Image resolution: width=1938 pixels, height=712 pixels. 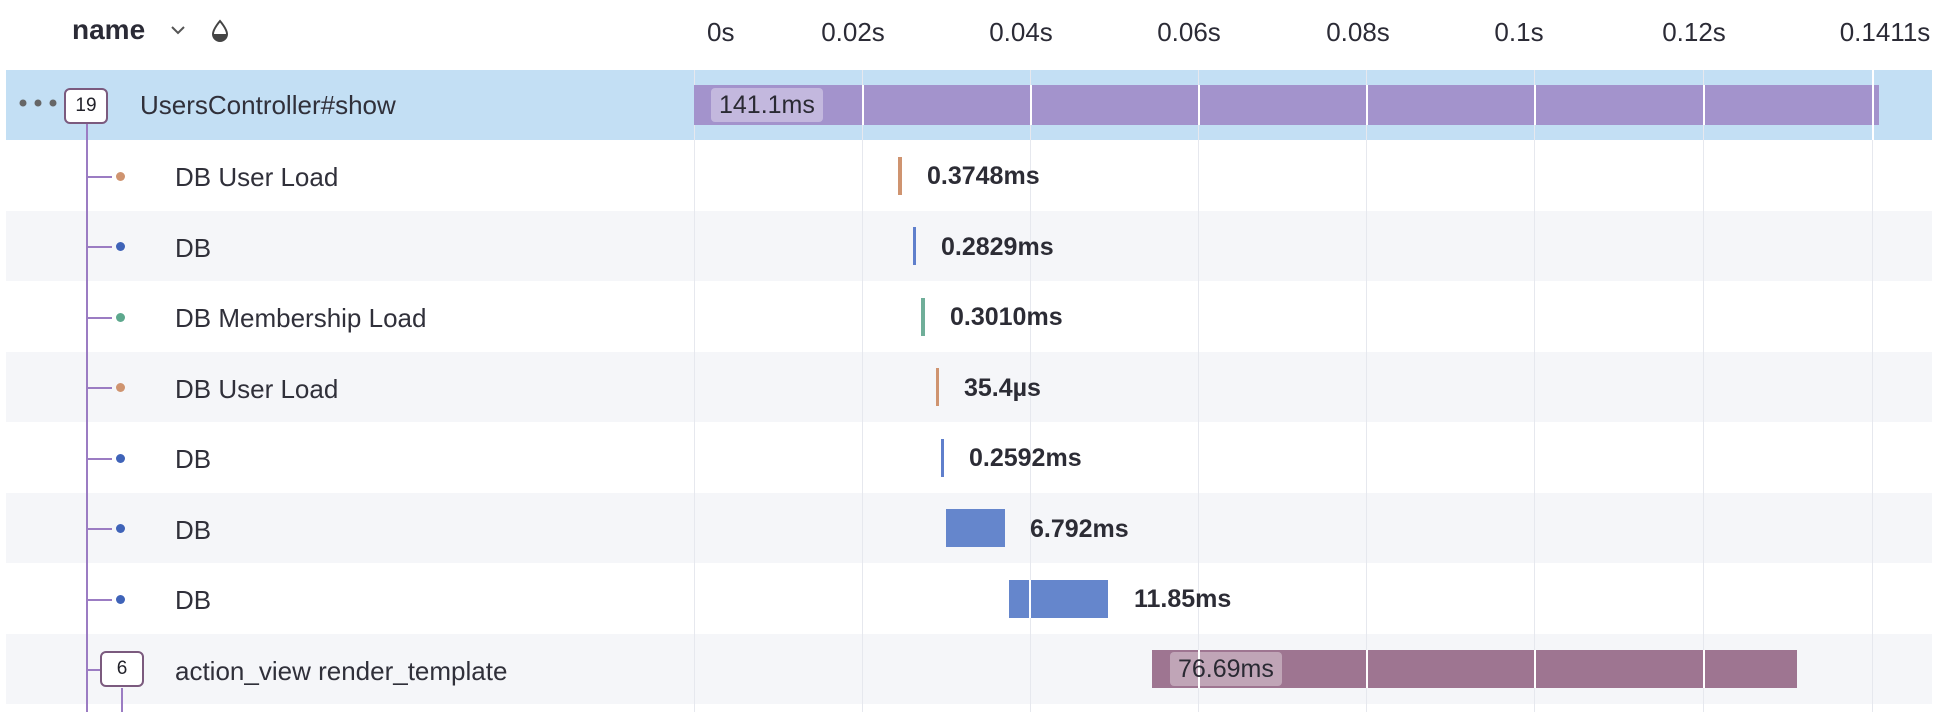 I want to click on span-duration-label: 11.85ms, so click(x=1183, y=599).